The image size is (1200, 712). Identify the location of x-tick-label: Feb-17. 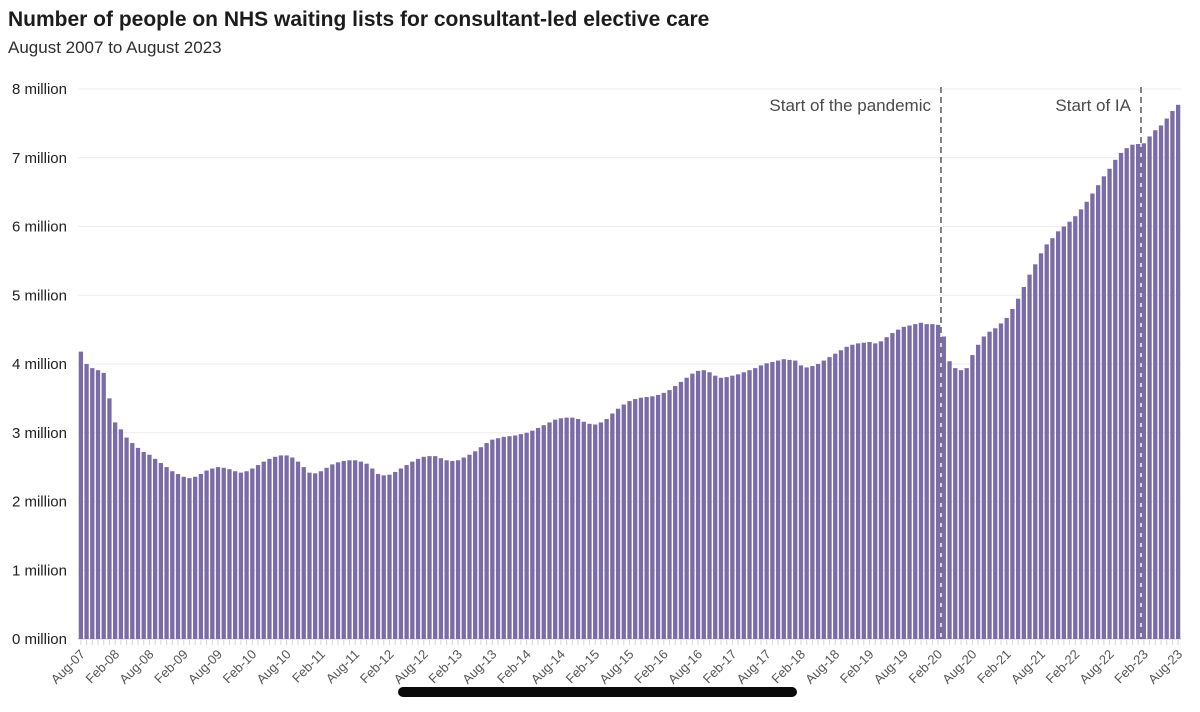
(720, 667).